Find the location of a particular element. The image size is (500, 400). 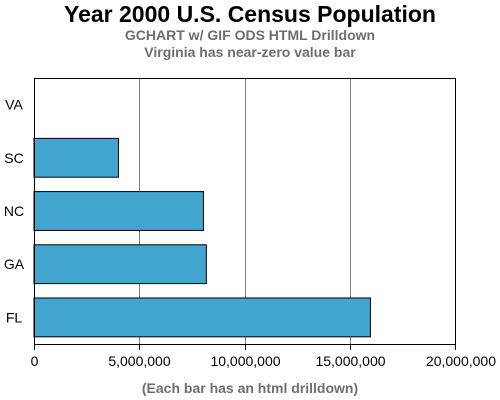

x-tick-label-0: 0 is located at coordinates (35, 361).